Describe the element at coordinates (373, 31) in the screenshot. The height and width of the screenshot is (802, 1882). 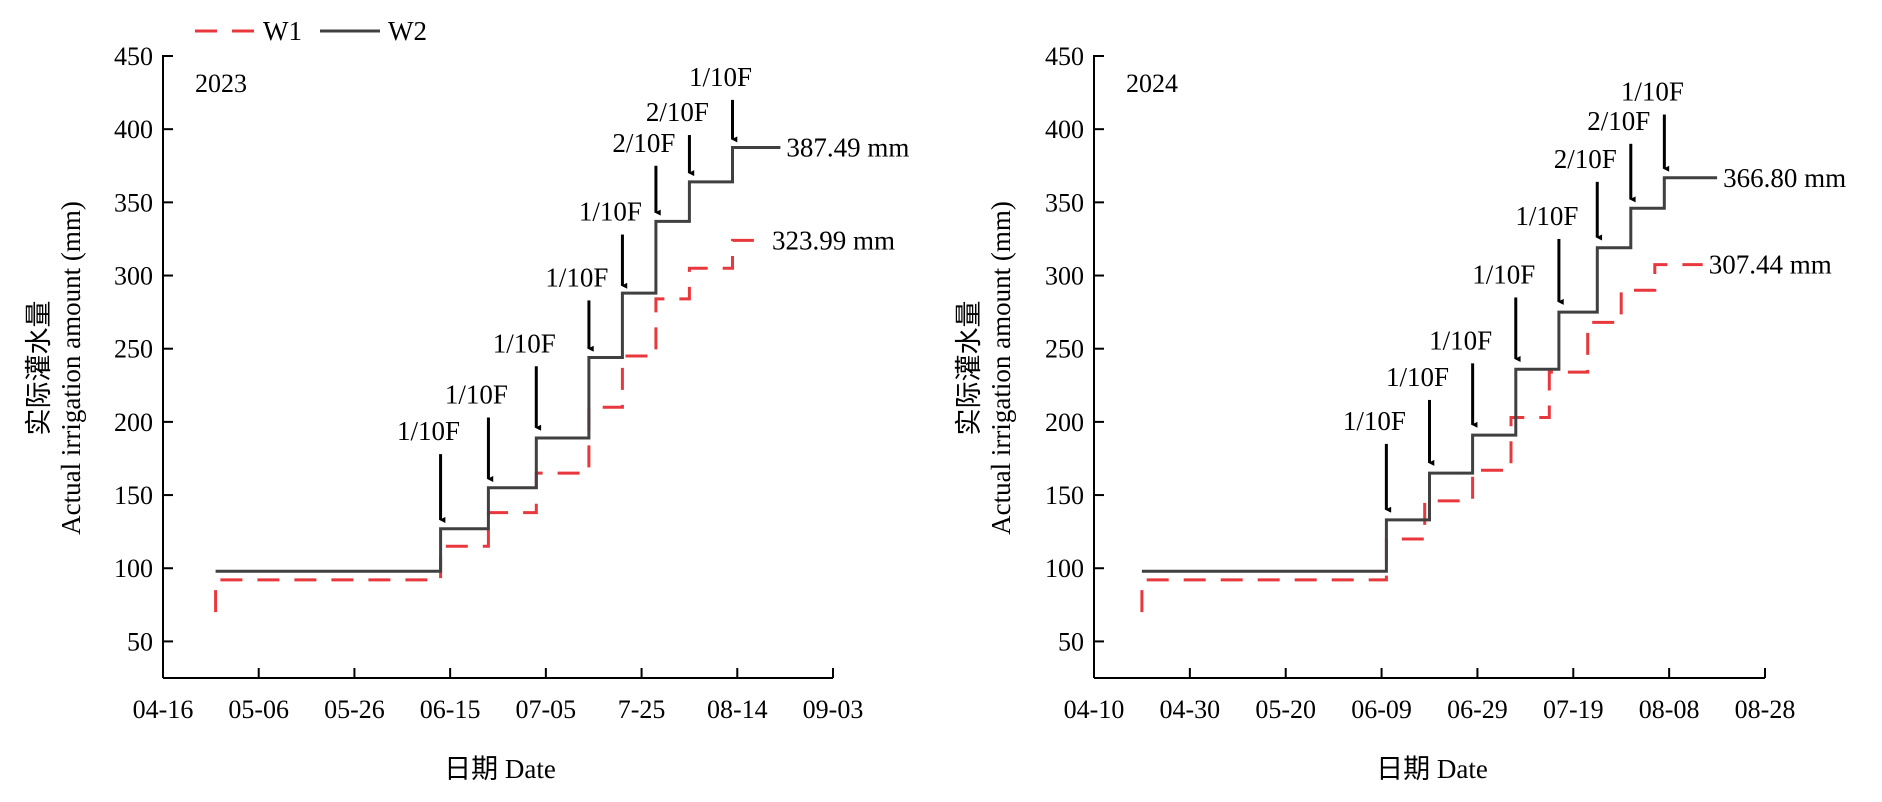
I see `legend-item-w2: W2` at that location.